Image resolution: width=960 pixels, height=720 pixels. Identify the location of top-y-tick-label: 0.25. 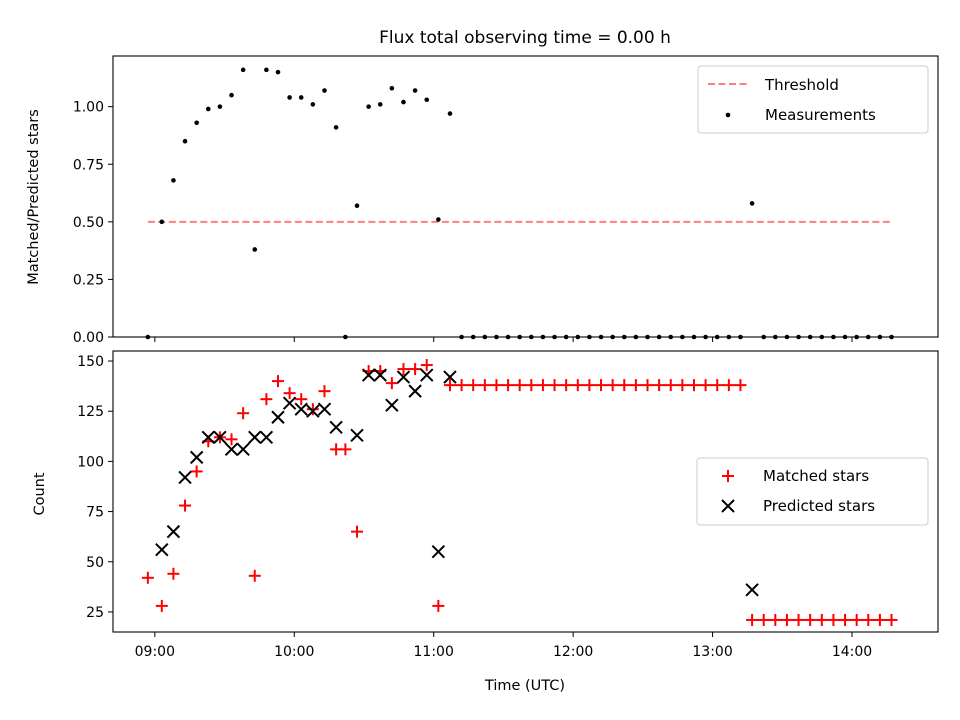
(88, 280).